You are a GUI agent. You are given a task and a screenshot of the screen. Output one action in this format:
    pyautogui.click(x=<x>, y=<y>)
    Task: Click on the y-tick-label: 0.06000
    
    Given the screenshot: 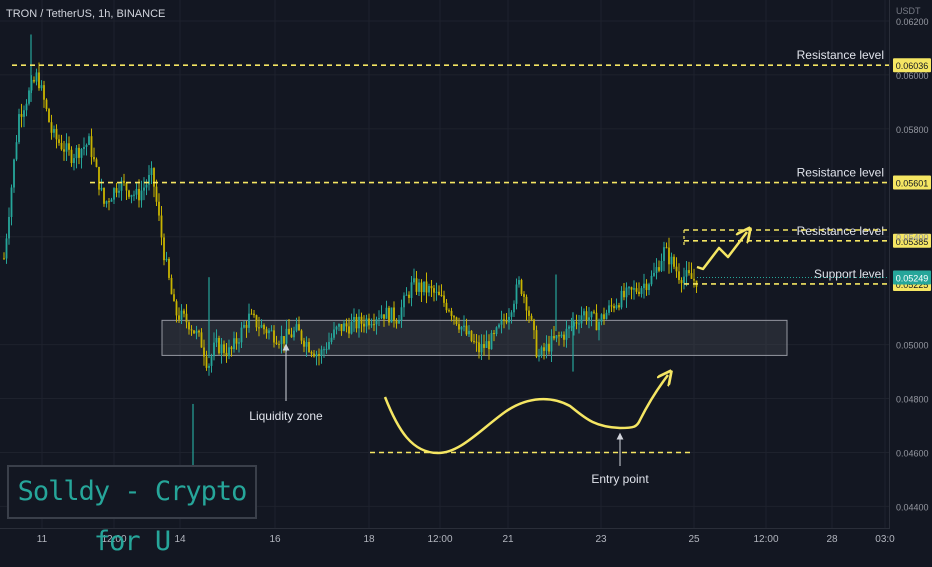 What is the action you would take?
    pyautogui.click(x=912, y=76)
    